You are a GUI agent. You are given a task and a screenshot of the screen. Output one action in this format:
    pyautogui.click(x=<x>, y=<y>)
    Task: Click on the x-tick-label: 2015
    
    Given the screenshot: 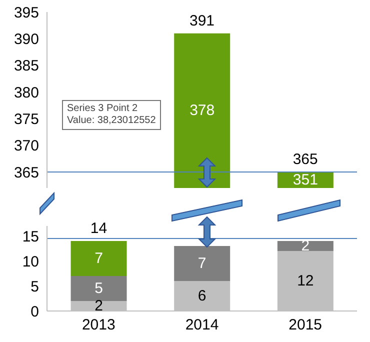 What is the action you would take?
    pyautogui.click(x=305, y=325)
    